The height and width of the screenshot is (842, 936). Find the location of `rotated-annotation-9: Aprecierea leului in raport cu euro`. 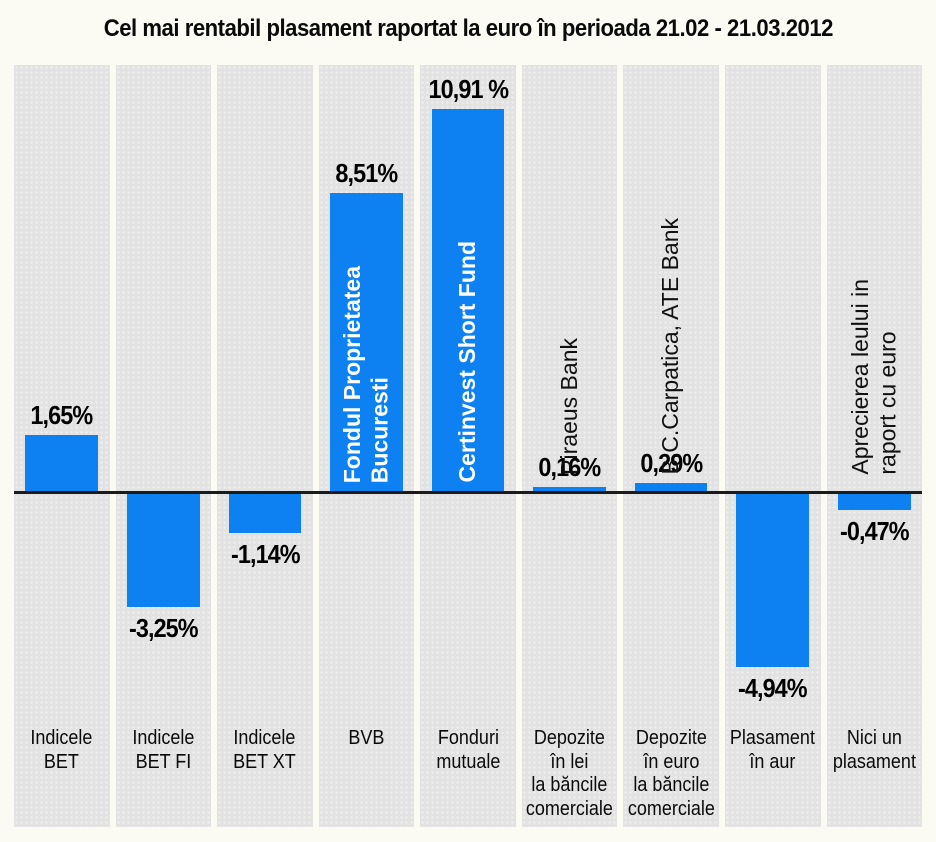

rotated-annotation-9: Aprecierea leului in raport cu euro is located at coordinates (873, 377).